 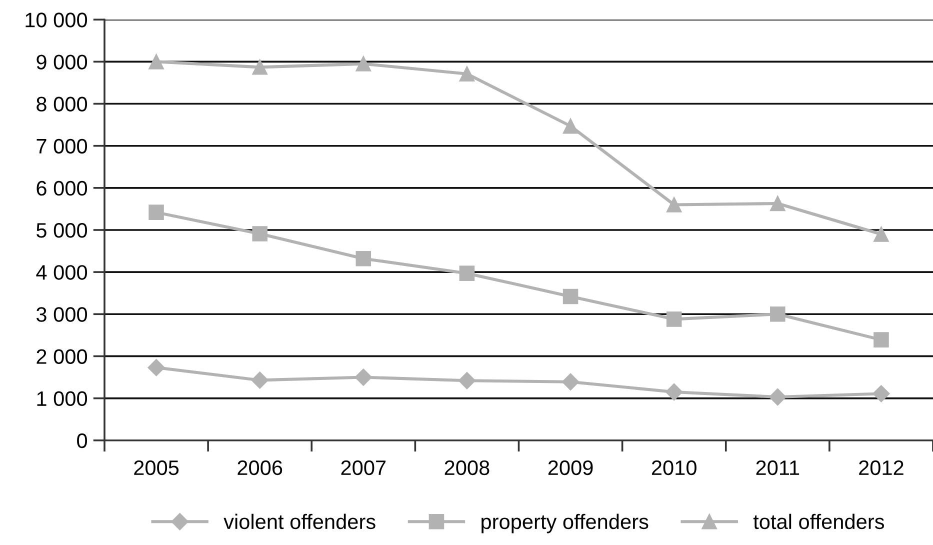 I want to click on y-tick-label: 1 000, so click(x=62, y=398).